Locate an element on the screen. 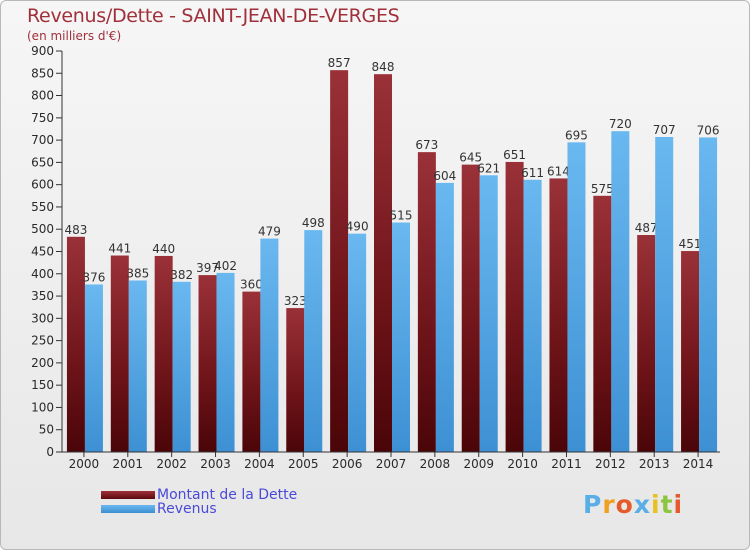  proxiti-logo: Proxiti is located at coordinates (633, 504).